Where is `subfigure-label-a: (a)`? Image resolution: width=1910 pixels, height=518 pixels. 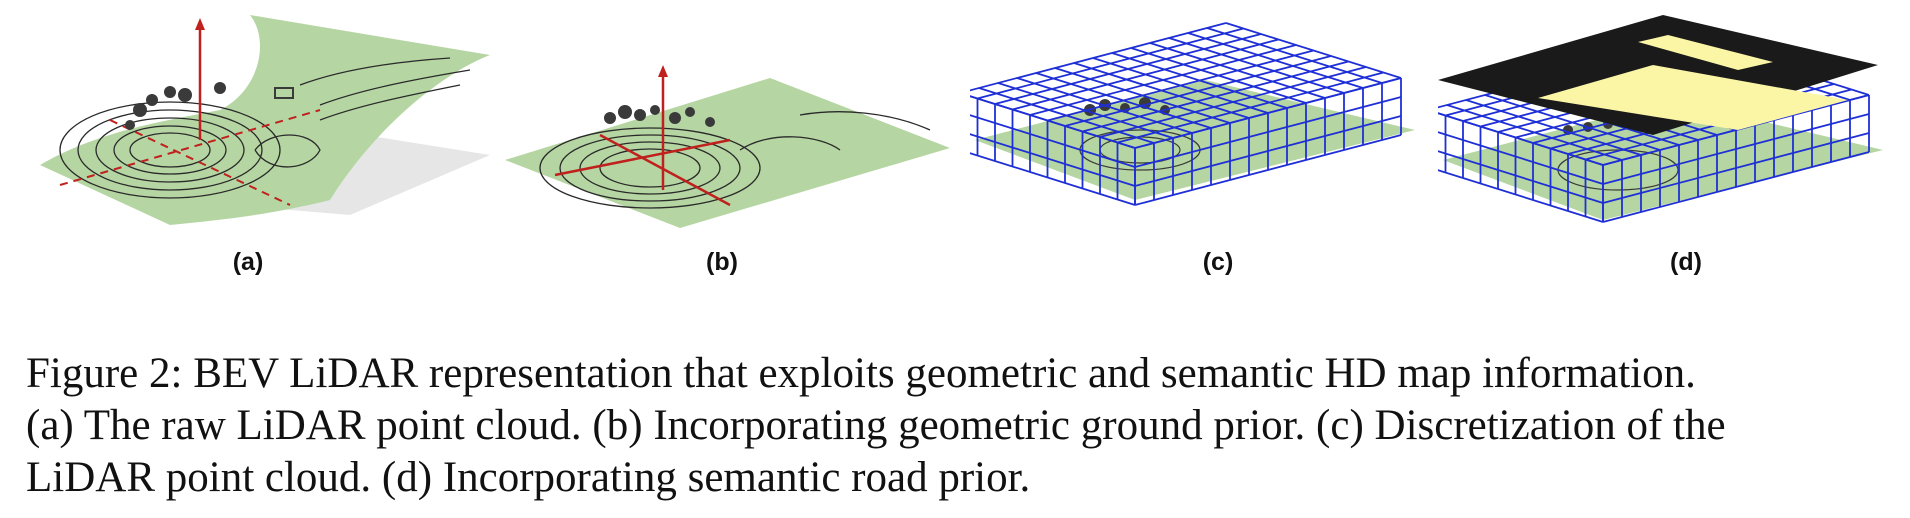
subfigure-label-a: (a) is located at coordinates (248, 262).